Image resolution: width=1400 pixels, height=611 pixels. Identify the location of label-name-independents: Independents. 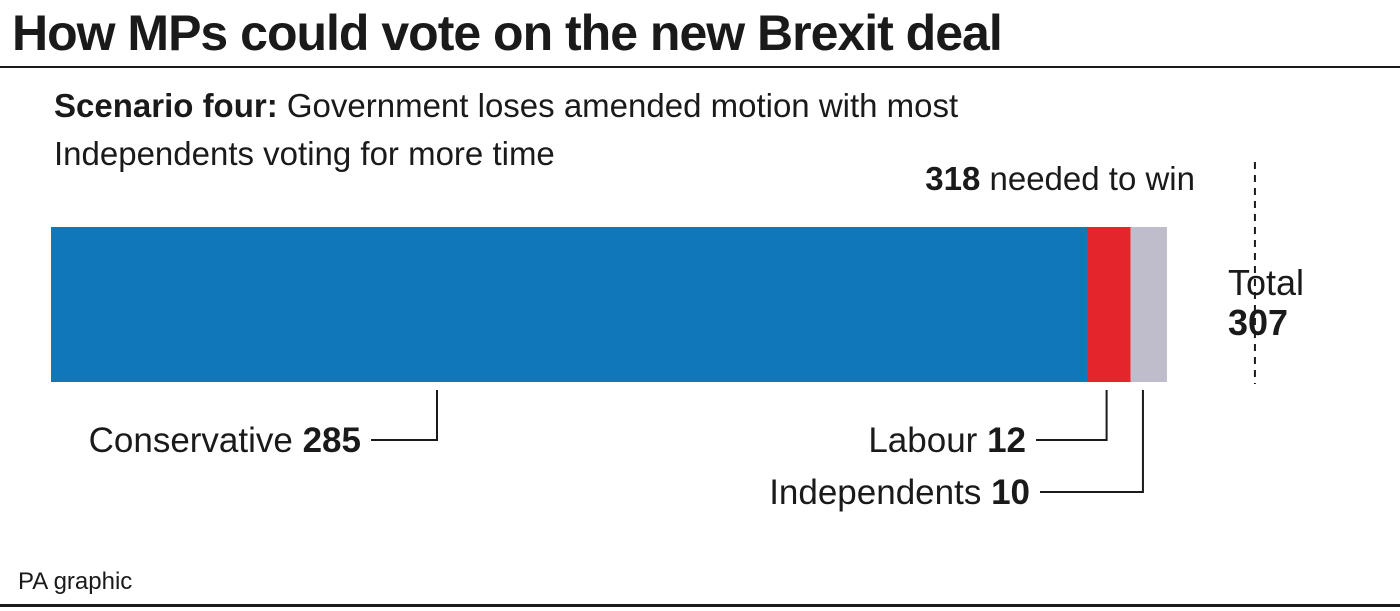
(880, 492).